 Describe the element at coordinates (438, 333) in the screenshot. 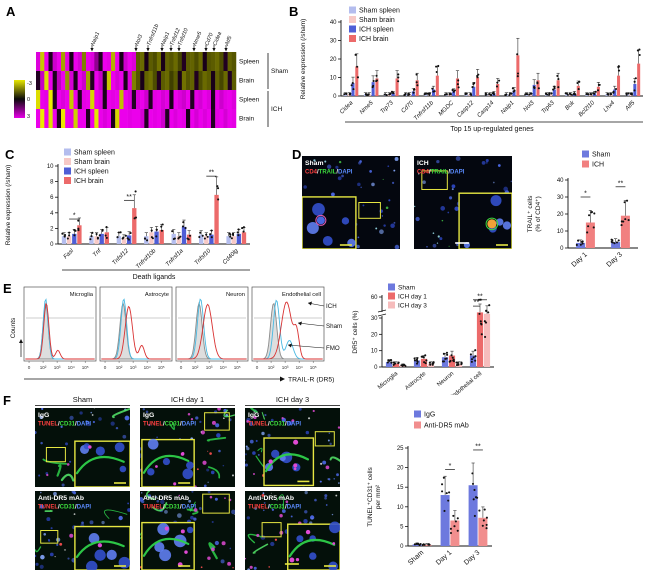

I see `bars` at that location.